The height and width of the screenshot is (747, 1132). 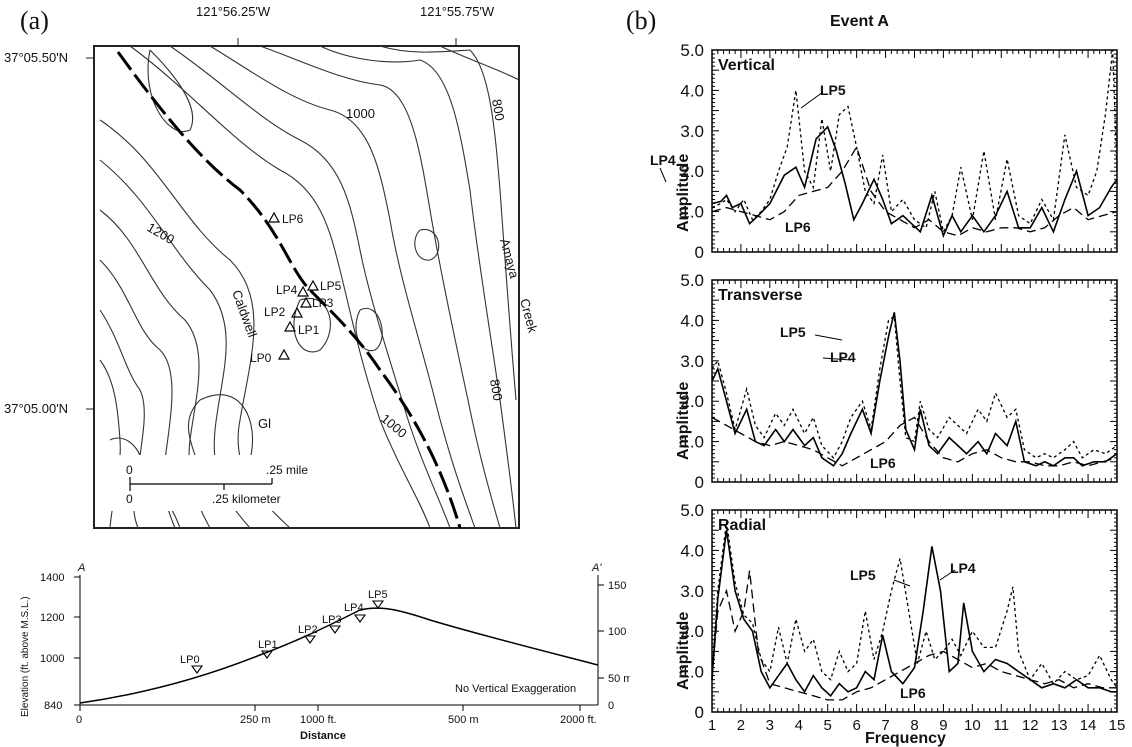 I want to click on x-tick-label: 7, so click(x=885, y=725).